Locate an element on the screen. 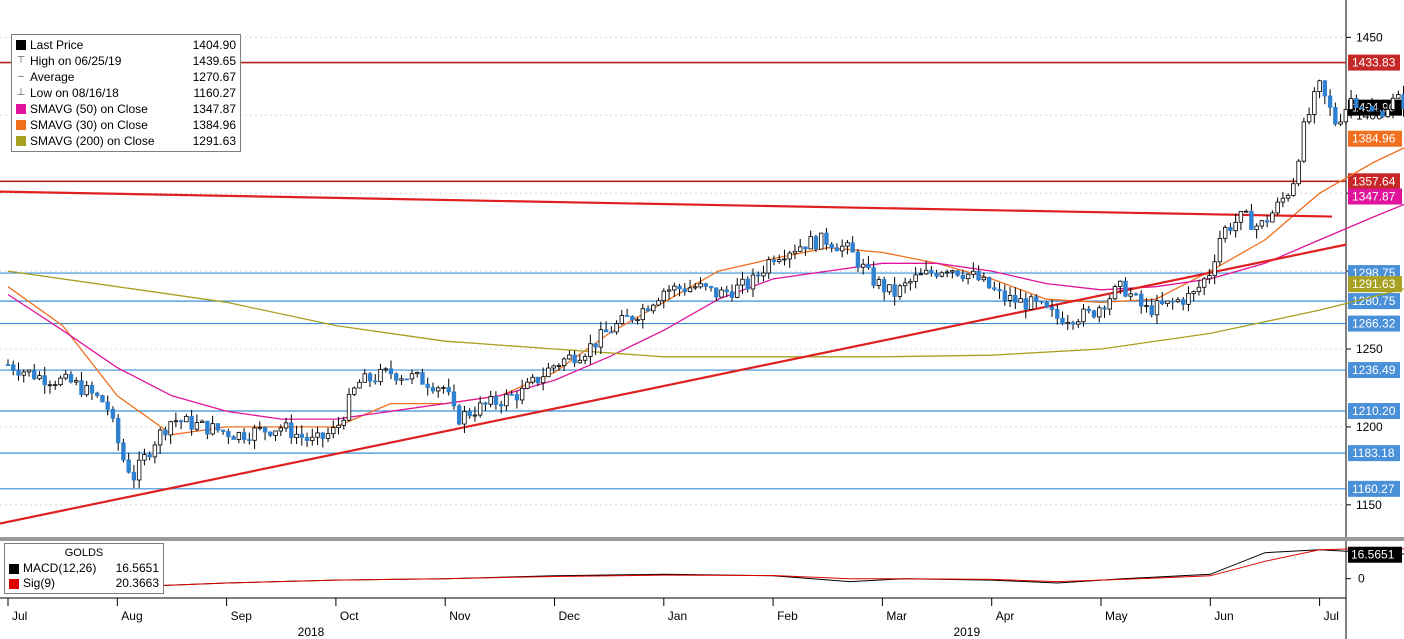  legend-value: 1439.65 is located at coordinates (214, 61).